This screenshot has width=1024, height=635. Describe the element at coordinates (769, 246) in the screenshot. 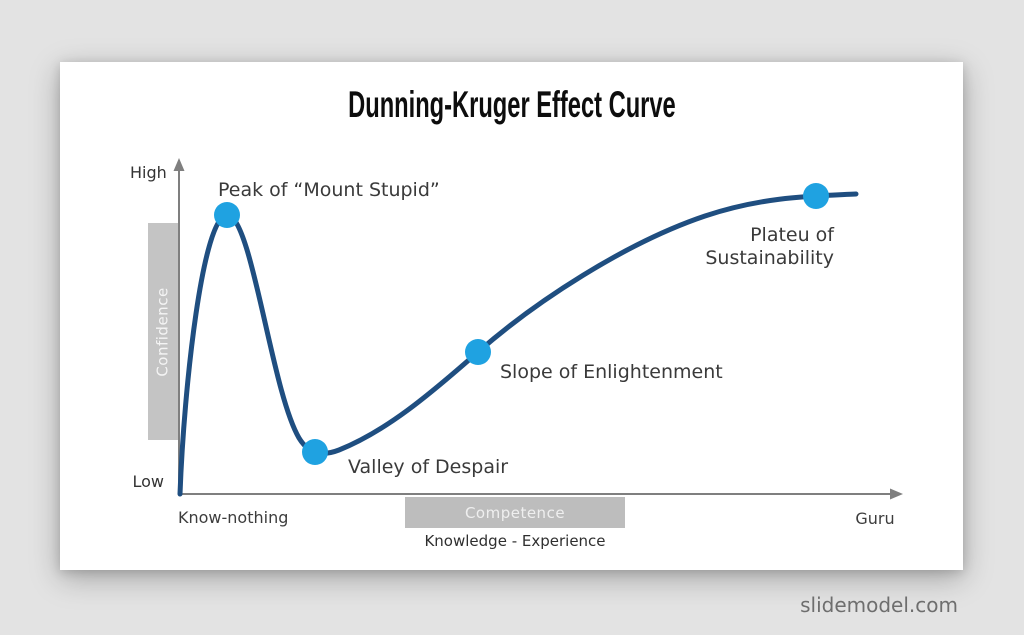

I see `milestone-label-plateau: Plateu of Sustainability` at that location.